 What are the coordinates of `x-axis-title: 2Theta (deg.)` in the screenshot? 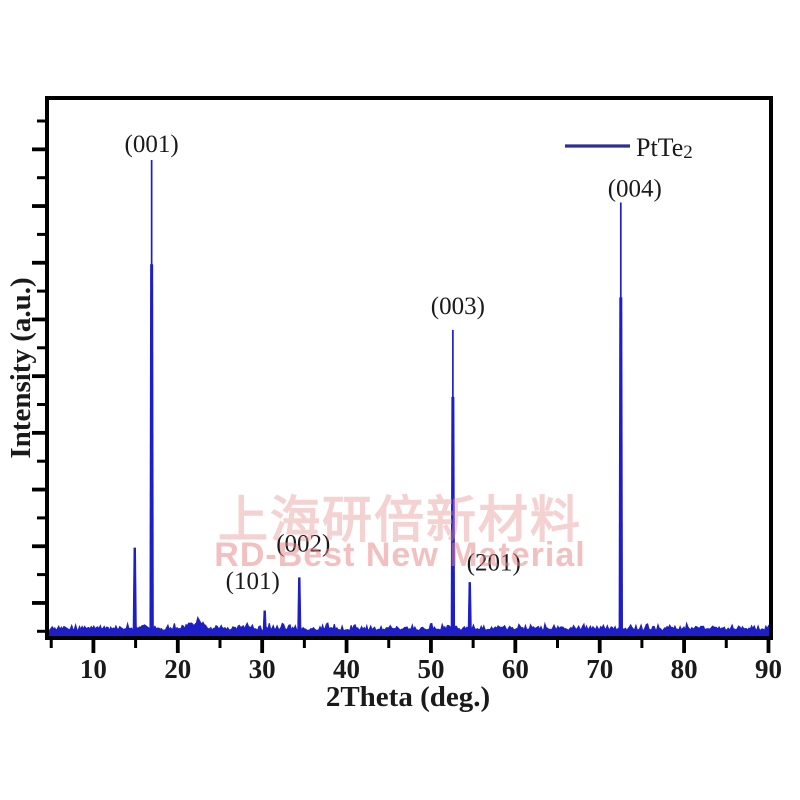 It's located at (408, 697).